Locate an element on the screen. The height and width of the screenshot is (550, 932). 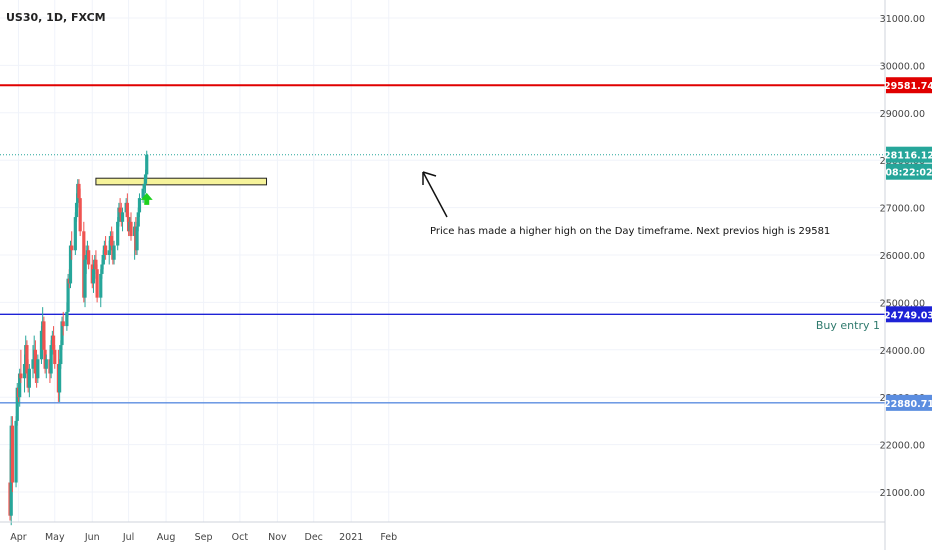
symbol-title: US30, 1D, FXCM is located at coordinates (56, 17).